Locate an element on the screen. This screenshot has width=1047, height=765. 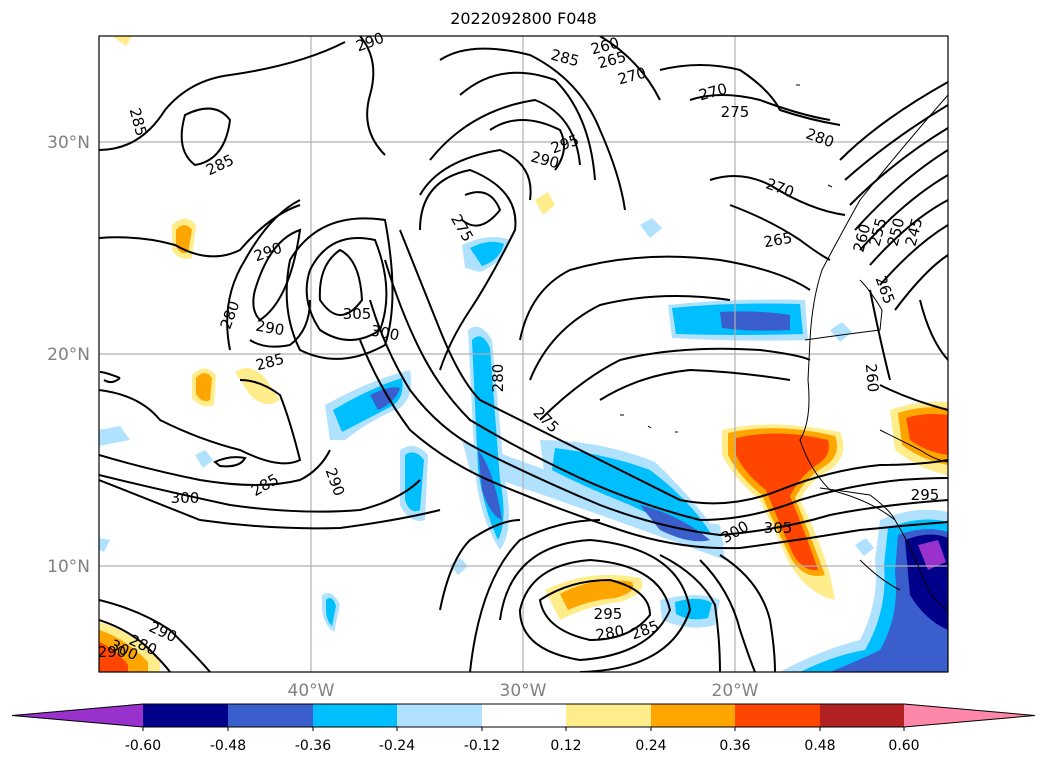
latitude-labels: 30°N 20°N 10°N is located at coordinates (68, 355).